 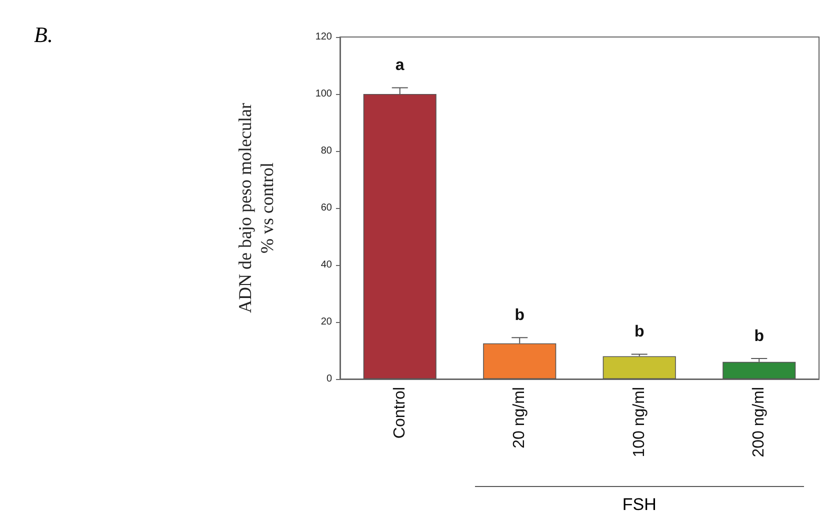 What do you see at coordinates (399, 413) in the screenshot?
I see `x-tick-label: Control` at bounding box center [399, 413].